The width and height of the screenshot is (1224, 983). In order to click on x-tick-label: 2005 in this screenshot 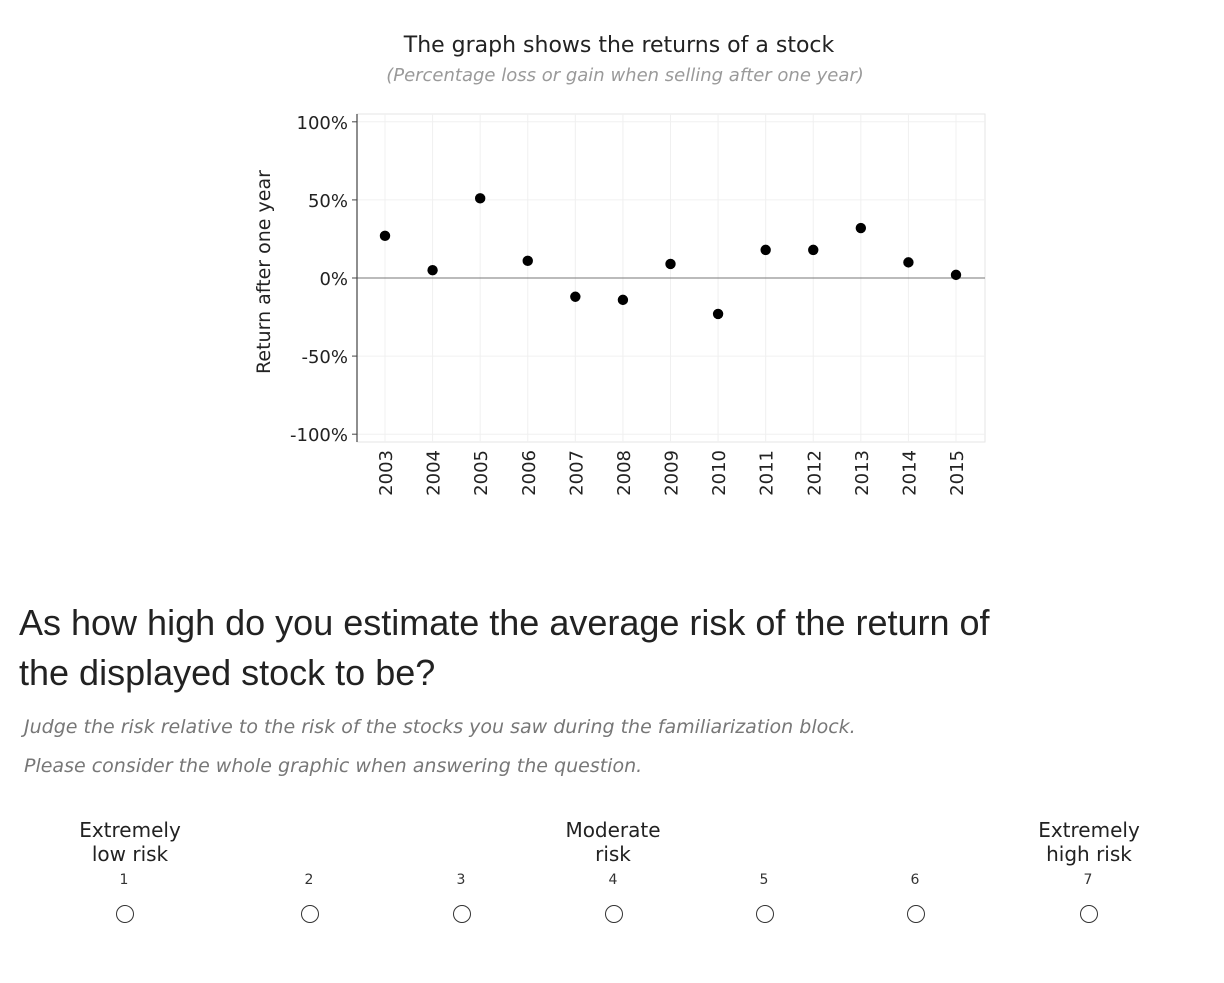, I will do `click(481, 473)`.